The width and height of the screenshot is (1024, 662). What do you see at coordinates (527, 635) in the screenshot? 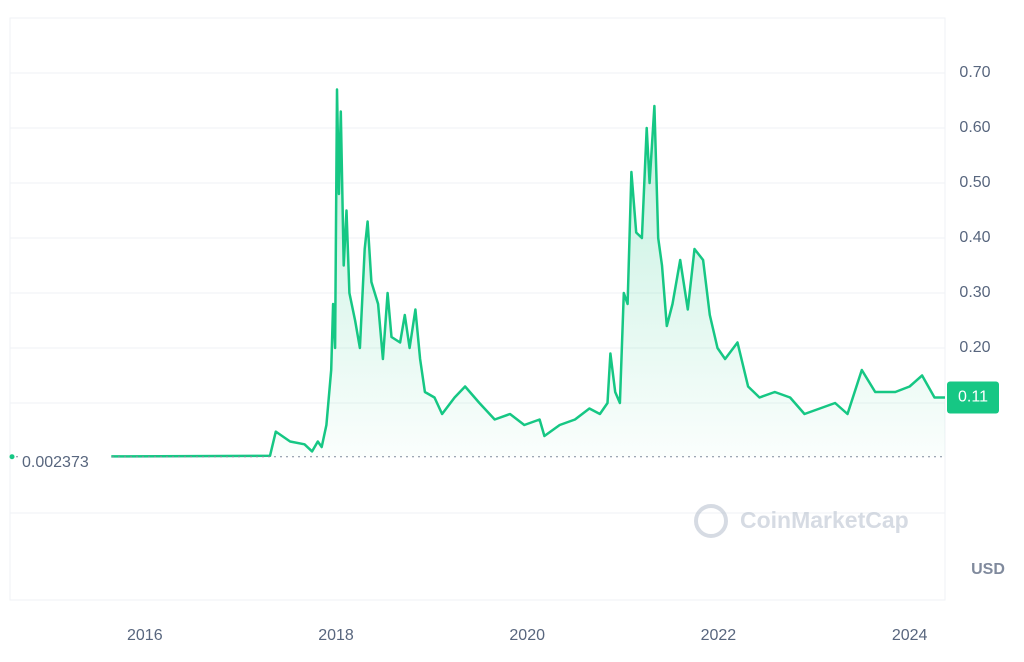
I see `x-tick-label: 2020` at bounding box center [527, 635].